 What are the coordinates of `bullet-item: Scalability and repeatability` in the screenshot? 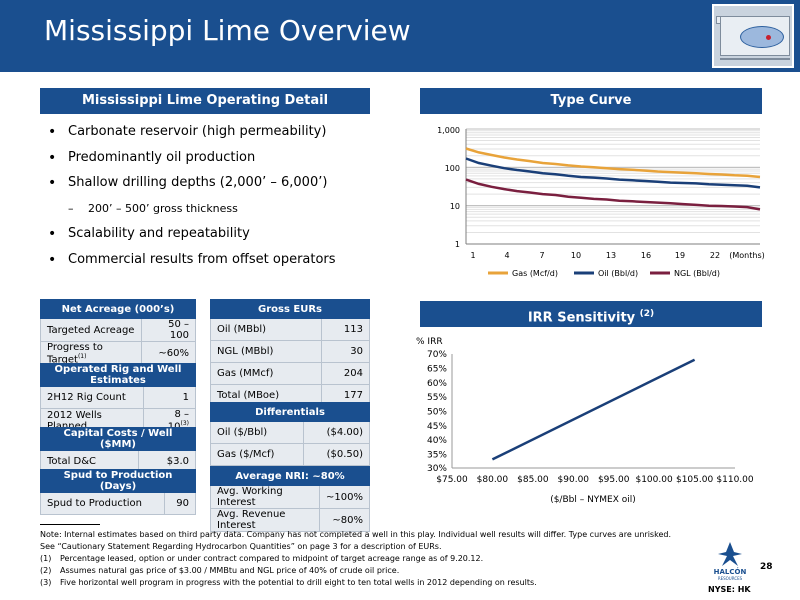 It's located at (228, 237).